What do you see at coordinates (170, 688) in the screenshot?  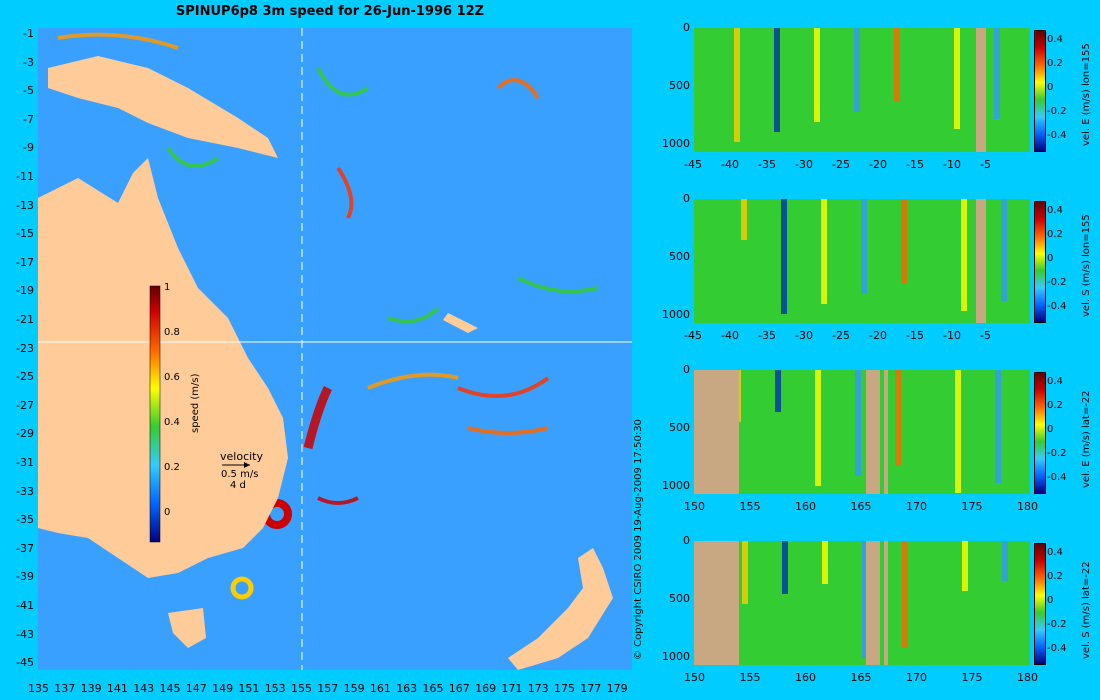 I see `lon-tick-label: 145` at bounding box center [170, 688].